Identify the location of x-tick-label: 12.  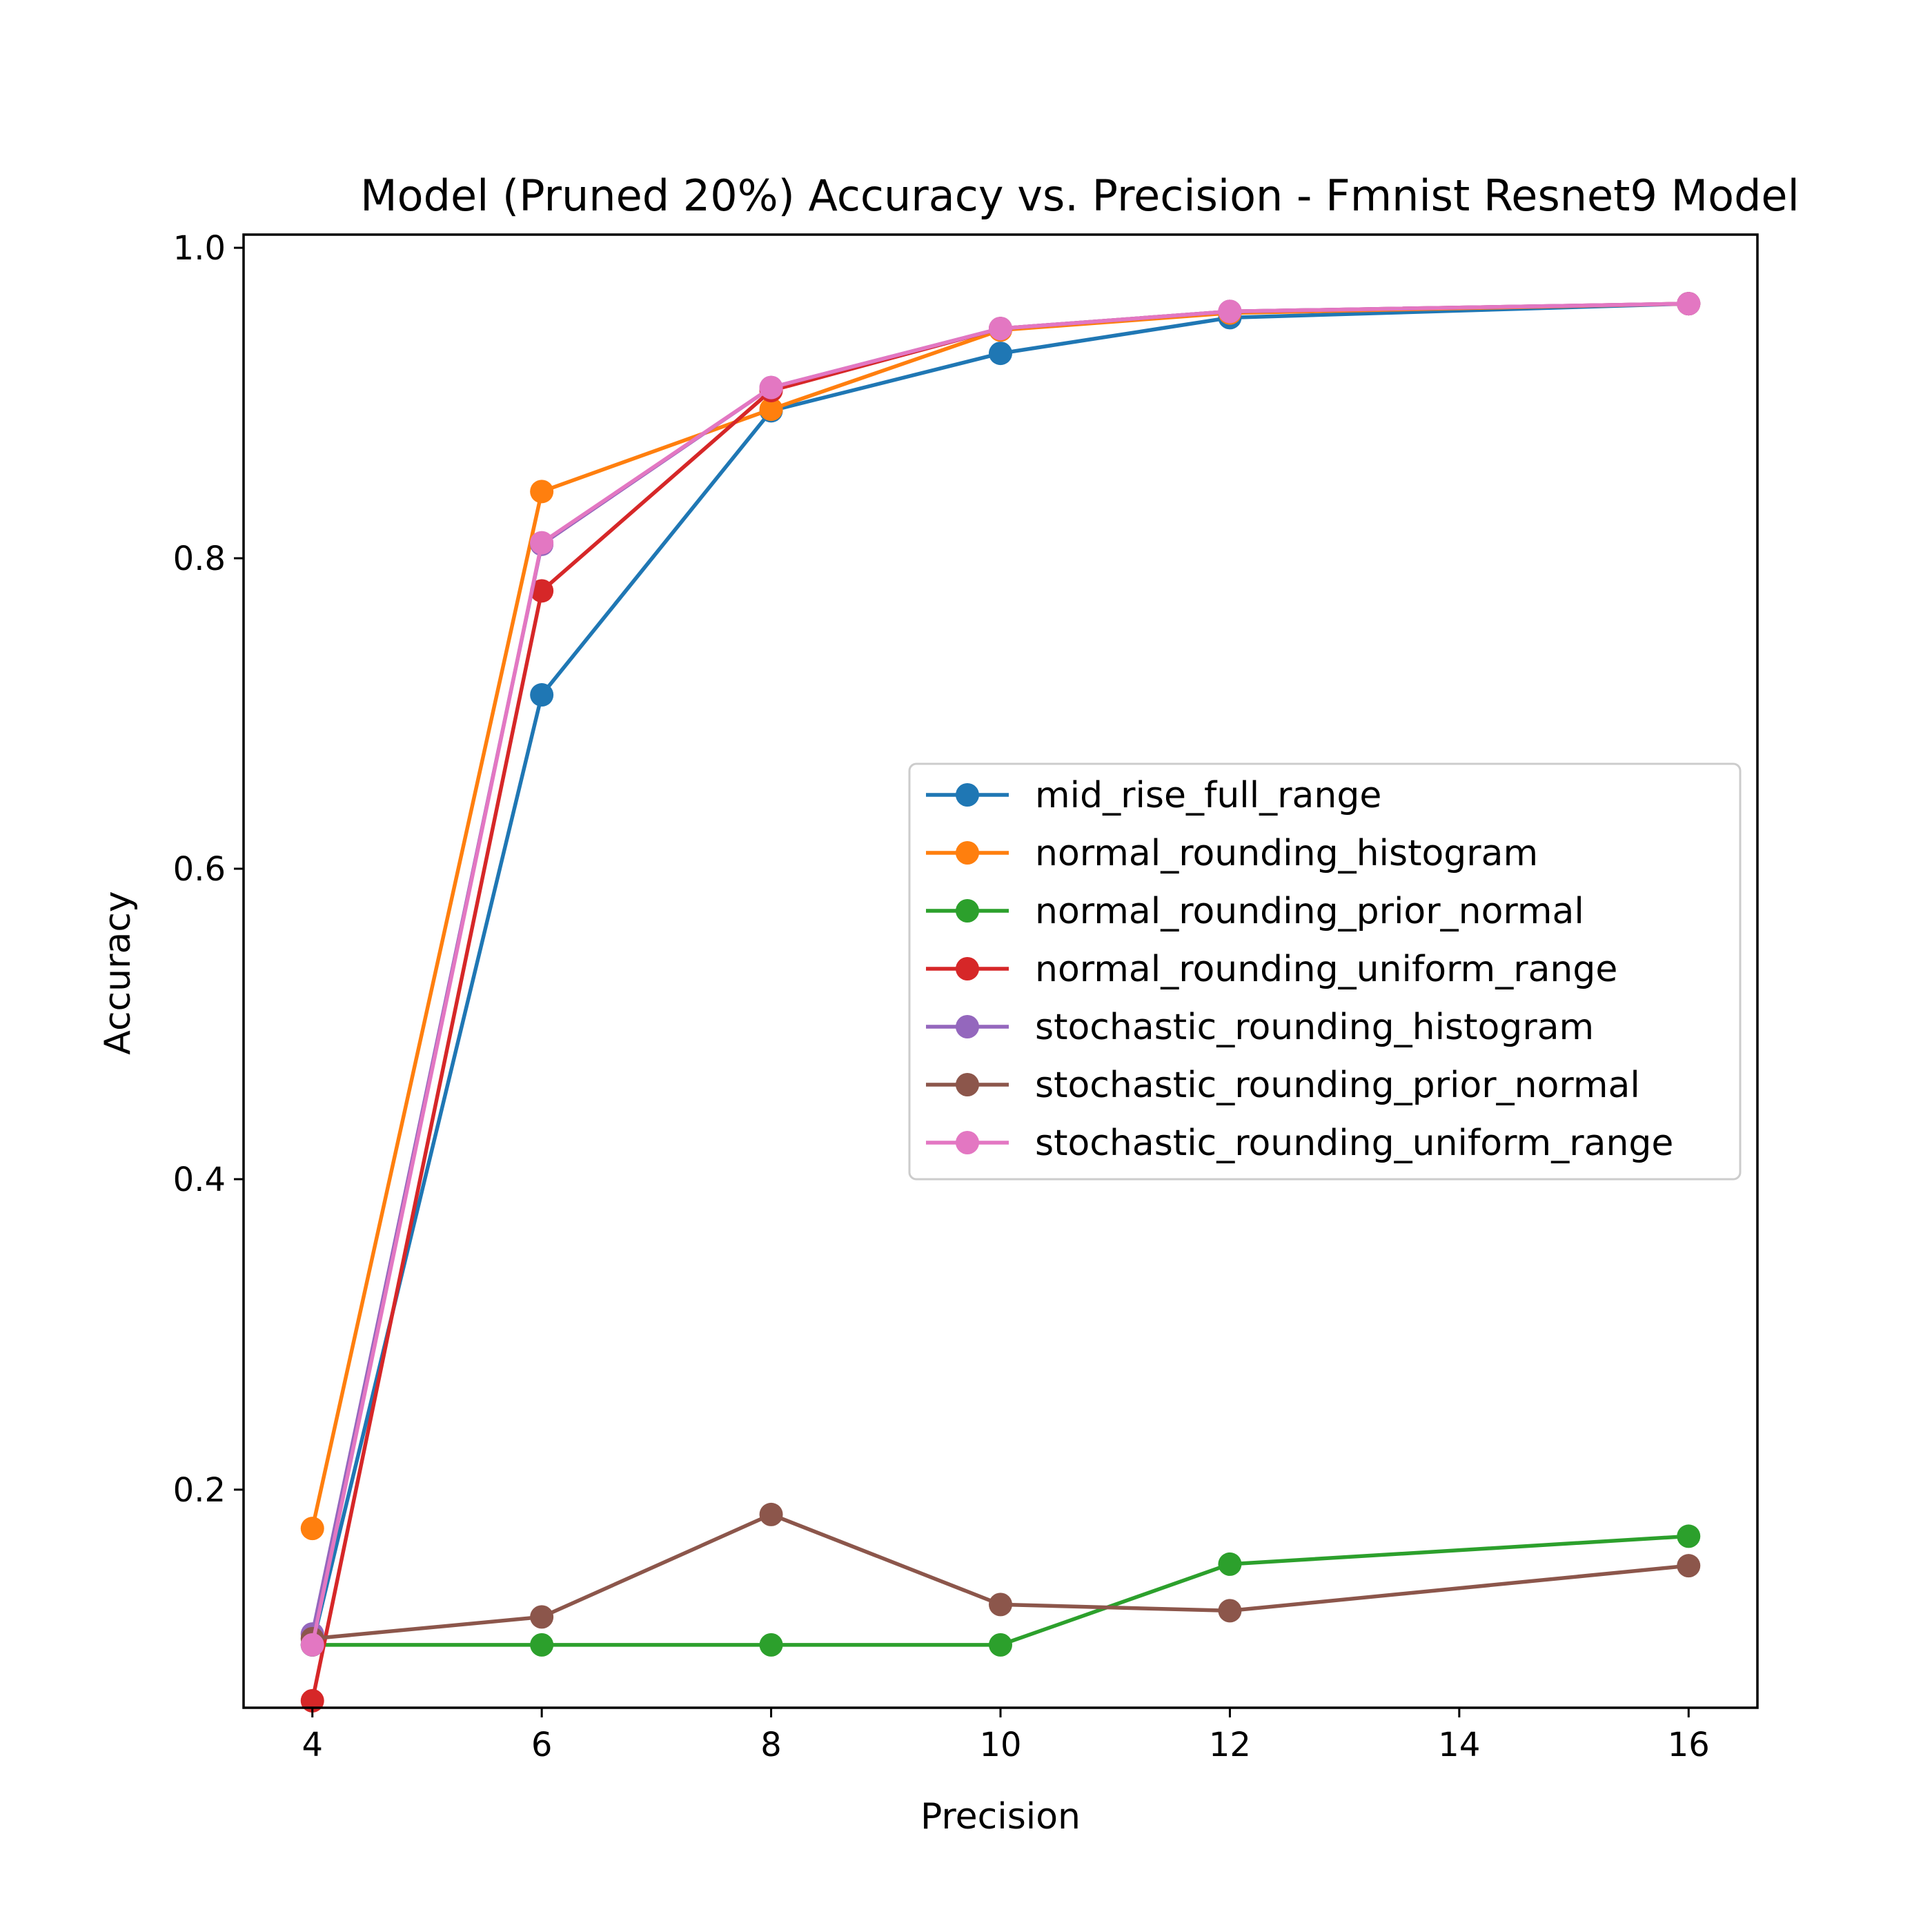
(1230, 1745).